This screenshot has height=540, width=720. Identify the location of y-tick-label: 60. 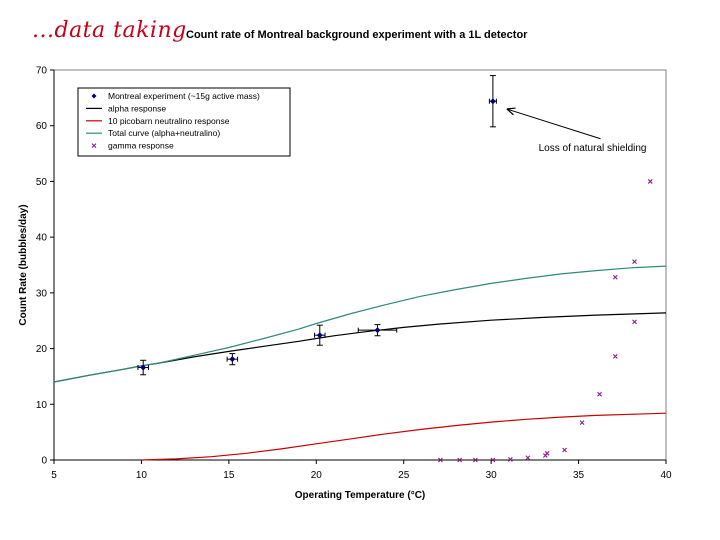
(42, 126).